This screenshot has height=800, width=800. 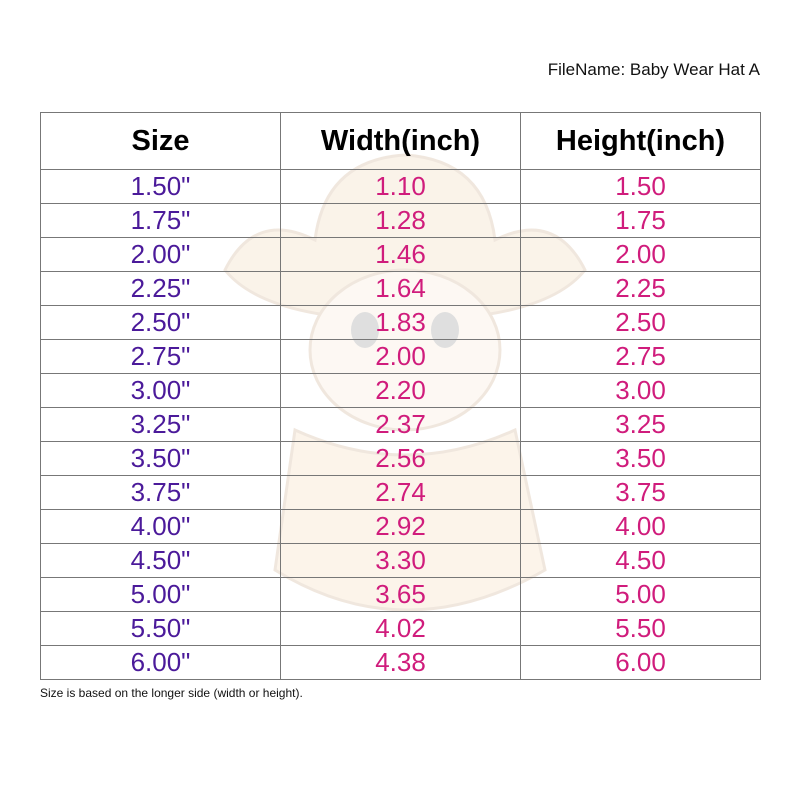 What do you see at coordinates (160, 662) in the screenshot?
I see `size-cell: 6.00"` at bounding box center [160, 662].